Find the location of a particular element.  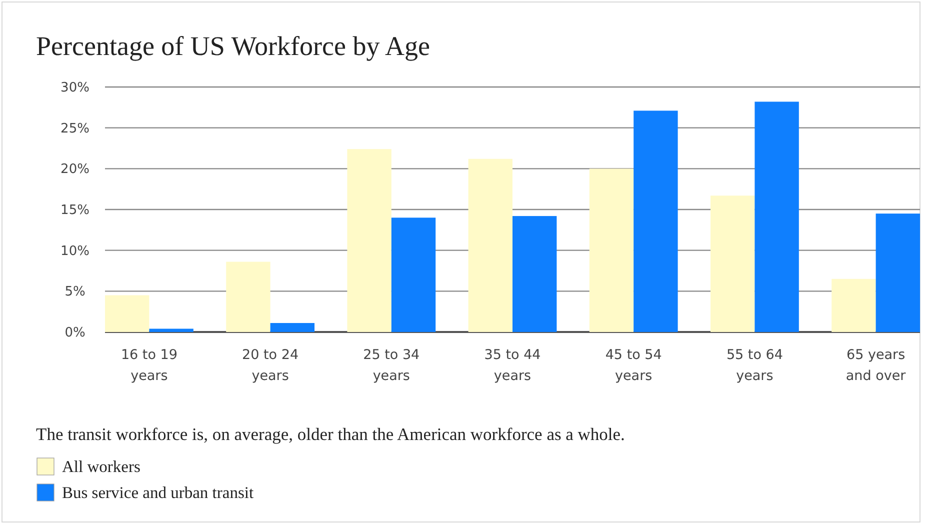

x-tick-label: 55 to 64 years is located at coordinates (754, 365).